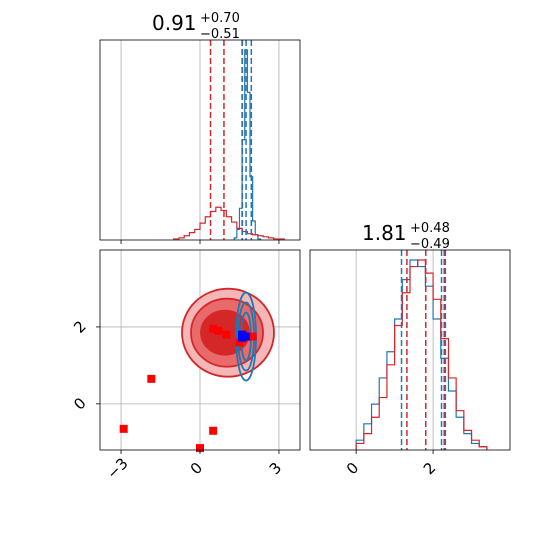  Describe the element at coordinates (429, 468) in the screenshot. I see `x-tick-label-right: 2` at that location.